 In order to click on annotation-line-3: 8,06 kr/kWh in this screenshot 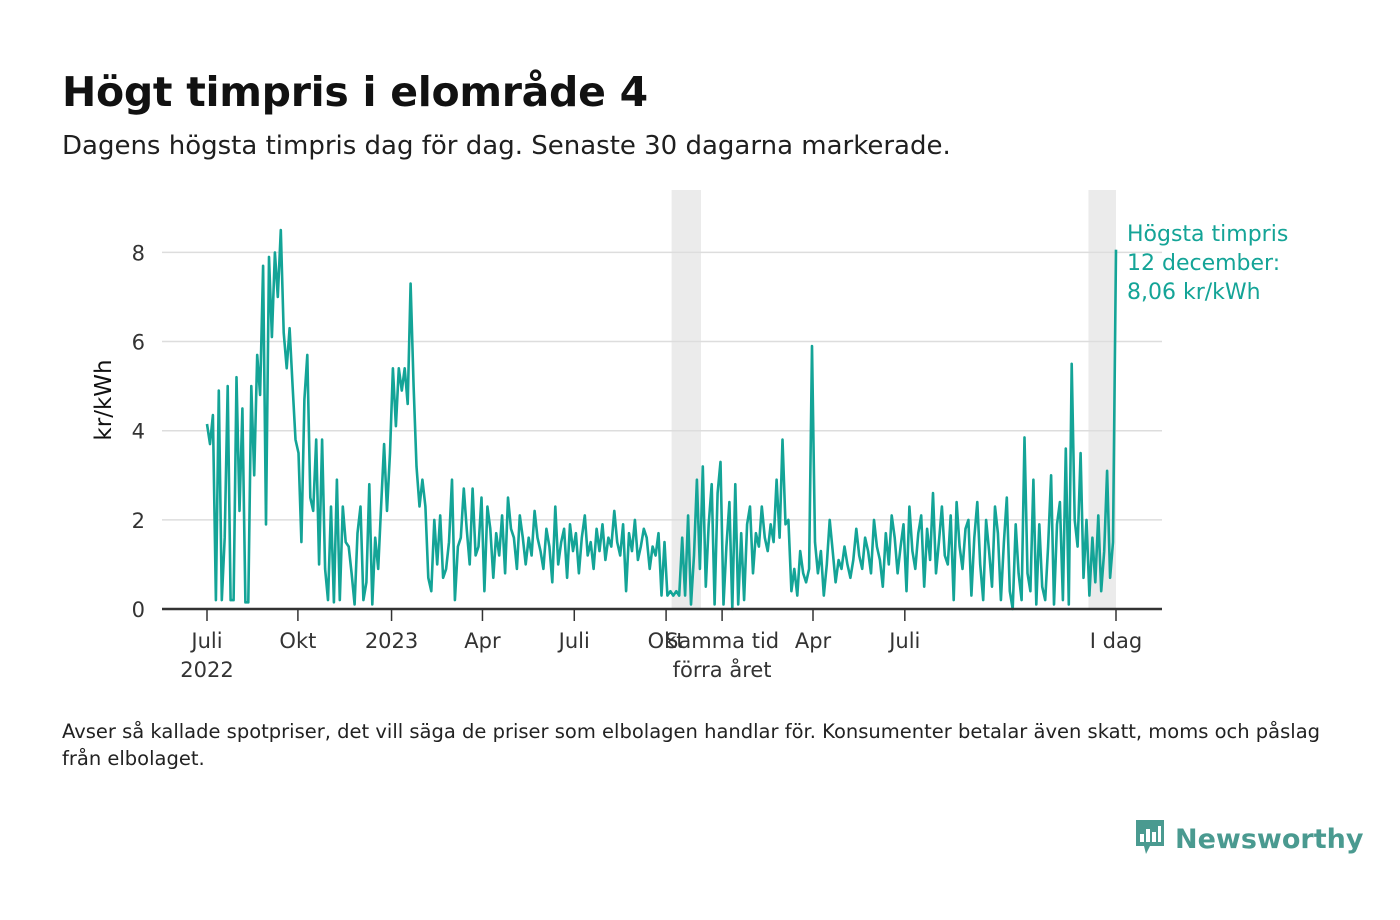, I will do `click(1194, 292)`.